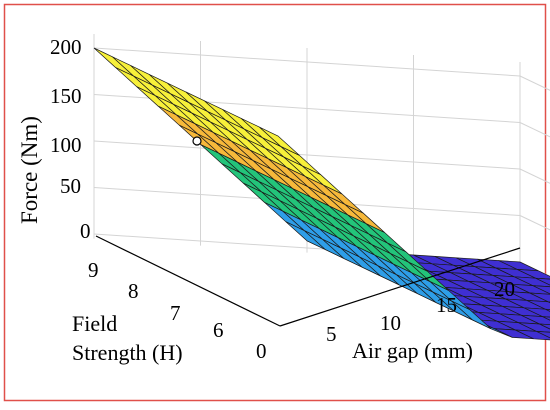  Describe the element at coordinates (93, 270) in the screenshot. I see `y-tick-label: 9` at that location.